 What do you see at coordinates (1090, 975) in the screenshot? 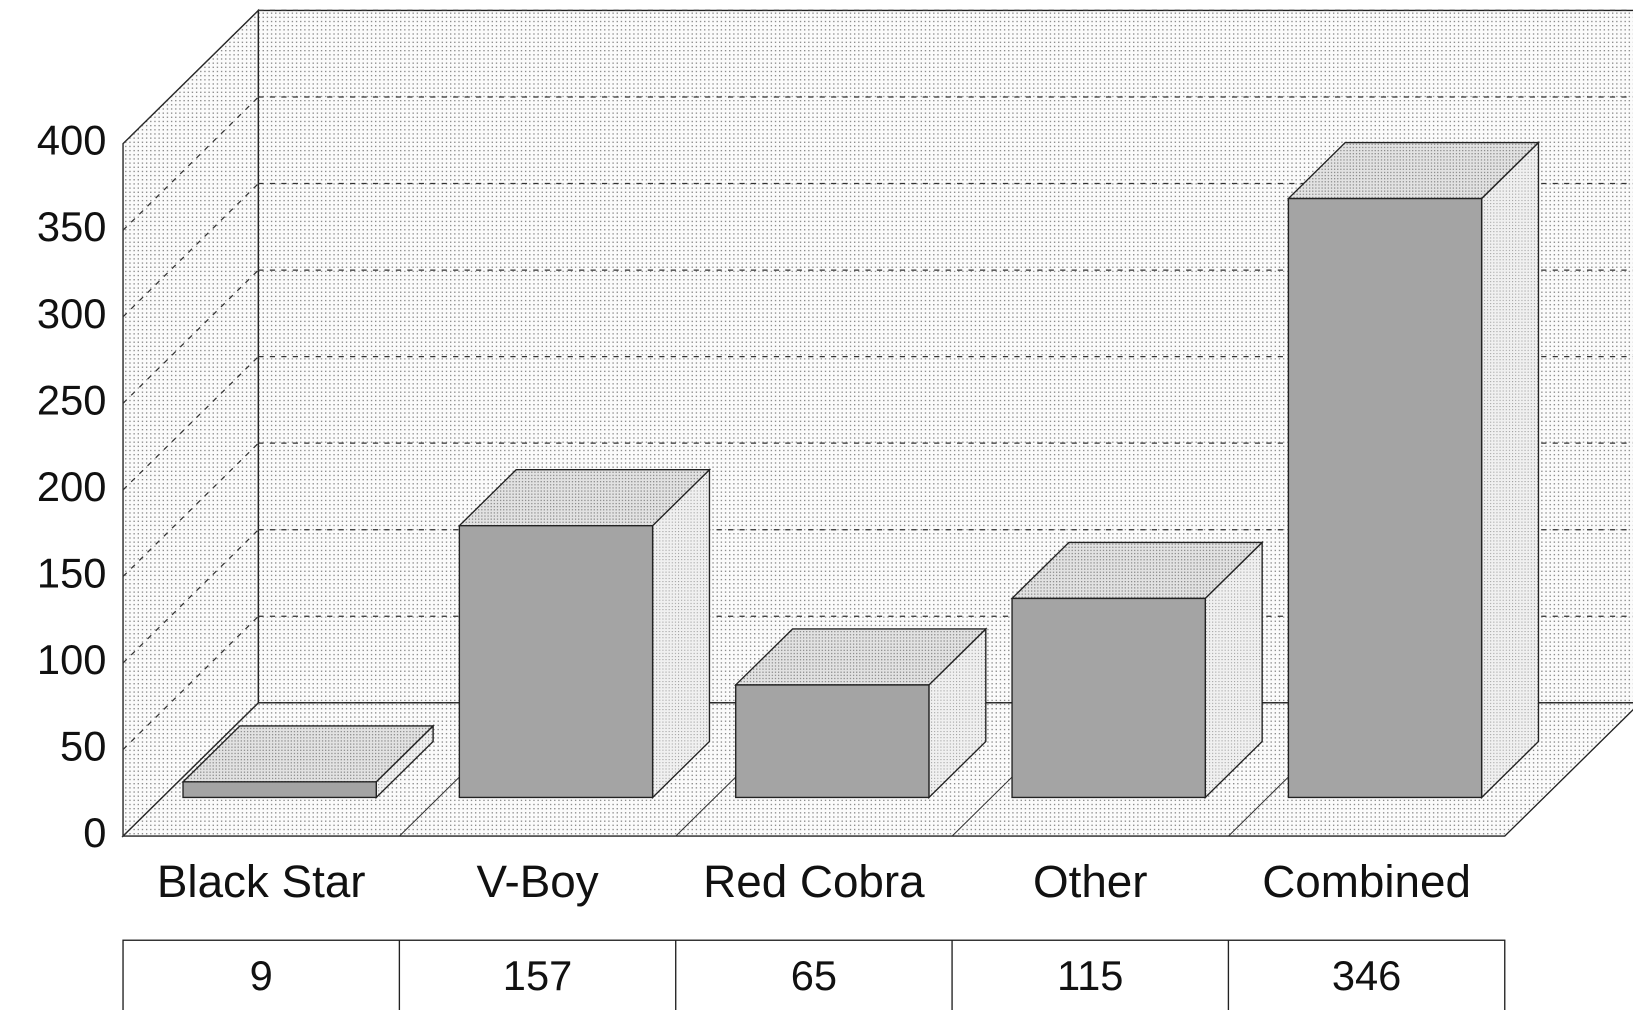
I see `table-value: 115` at bounding box center [1090, 975].